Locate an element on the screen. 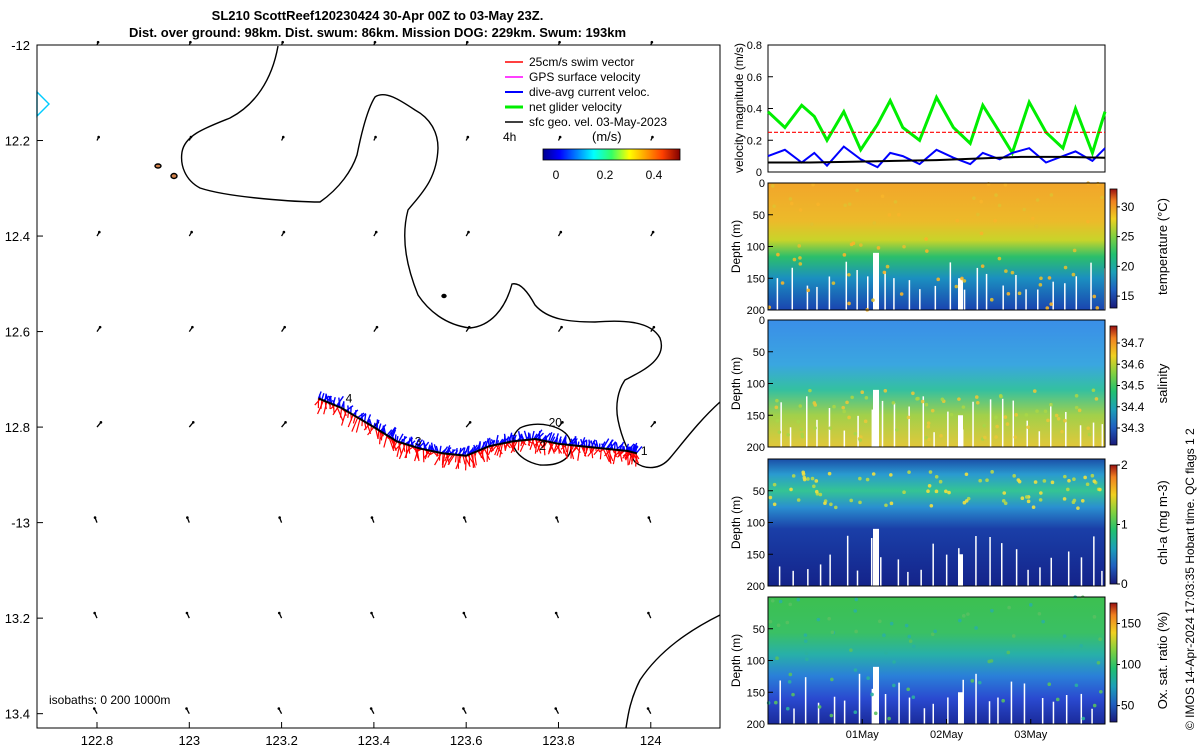  section-ylabel: Depth (m) is located at coordinates (736, 383).